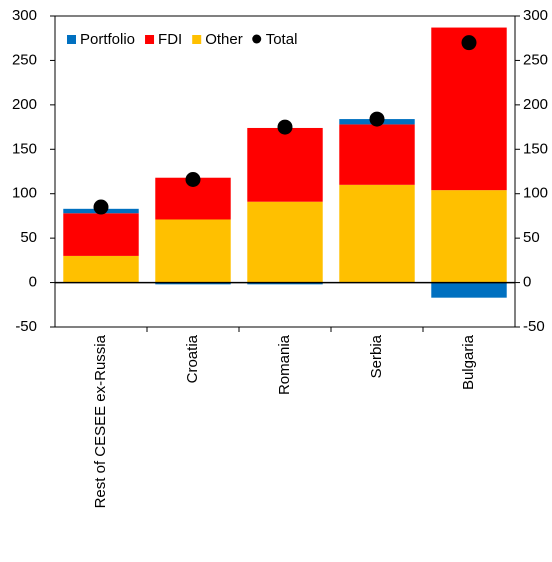 This screenshot has height=562, width=552. I want to click on legend-label: Portfolio, so click(107, 39).